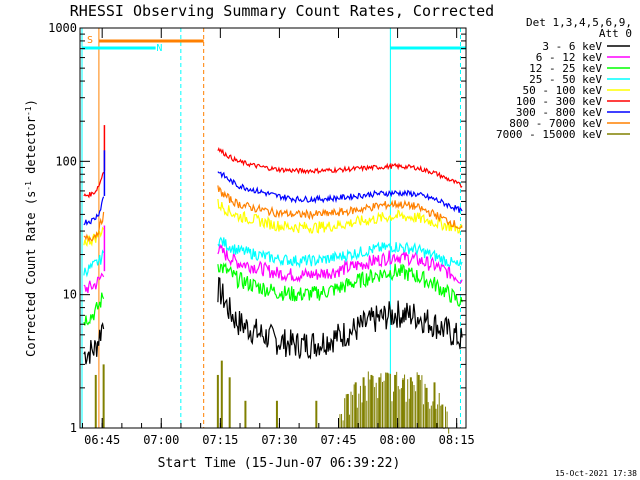 This screenshot has width=640, height=480. Describe the element at coordinates (559, 101) in the screenshot. I see `legend-label: 100 - 300 keV` at that location.